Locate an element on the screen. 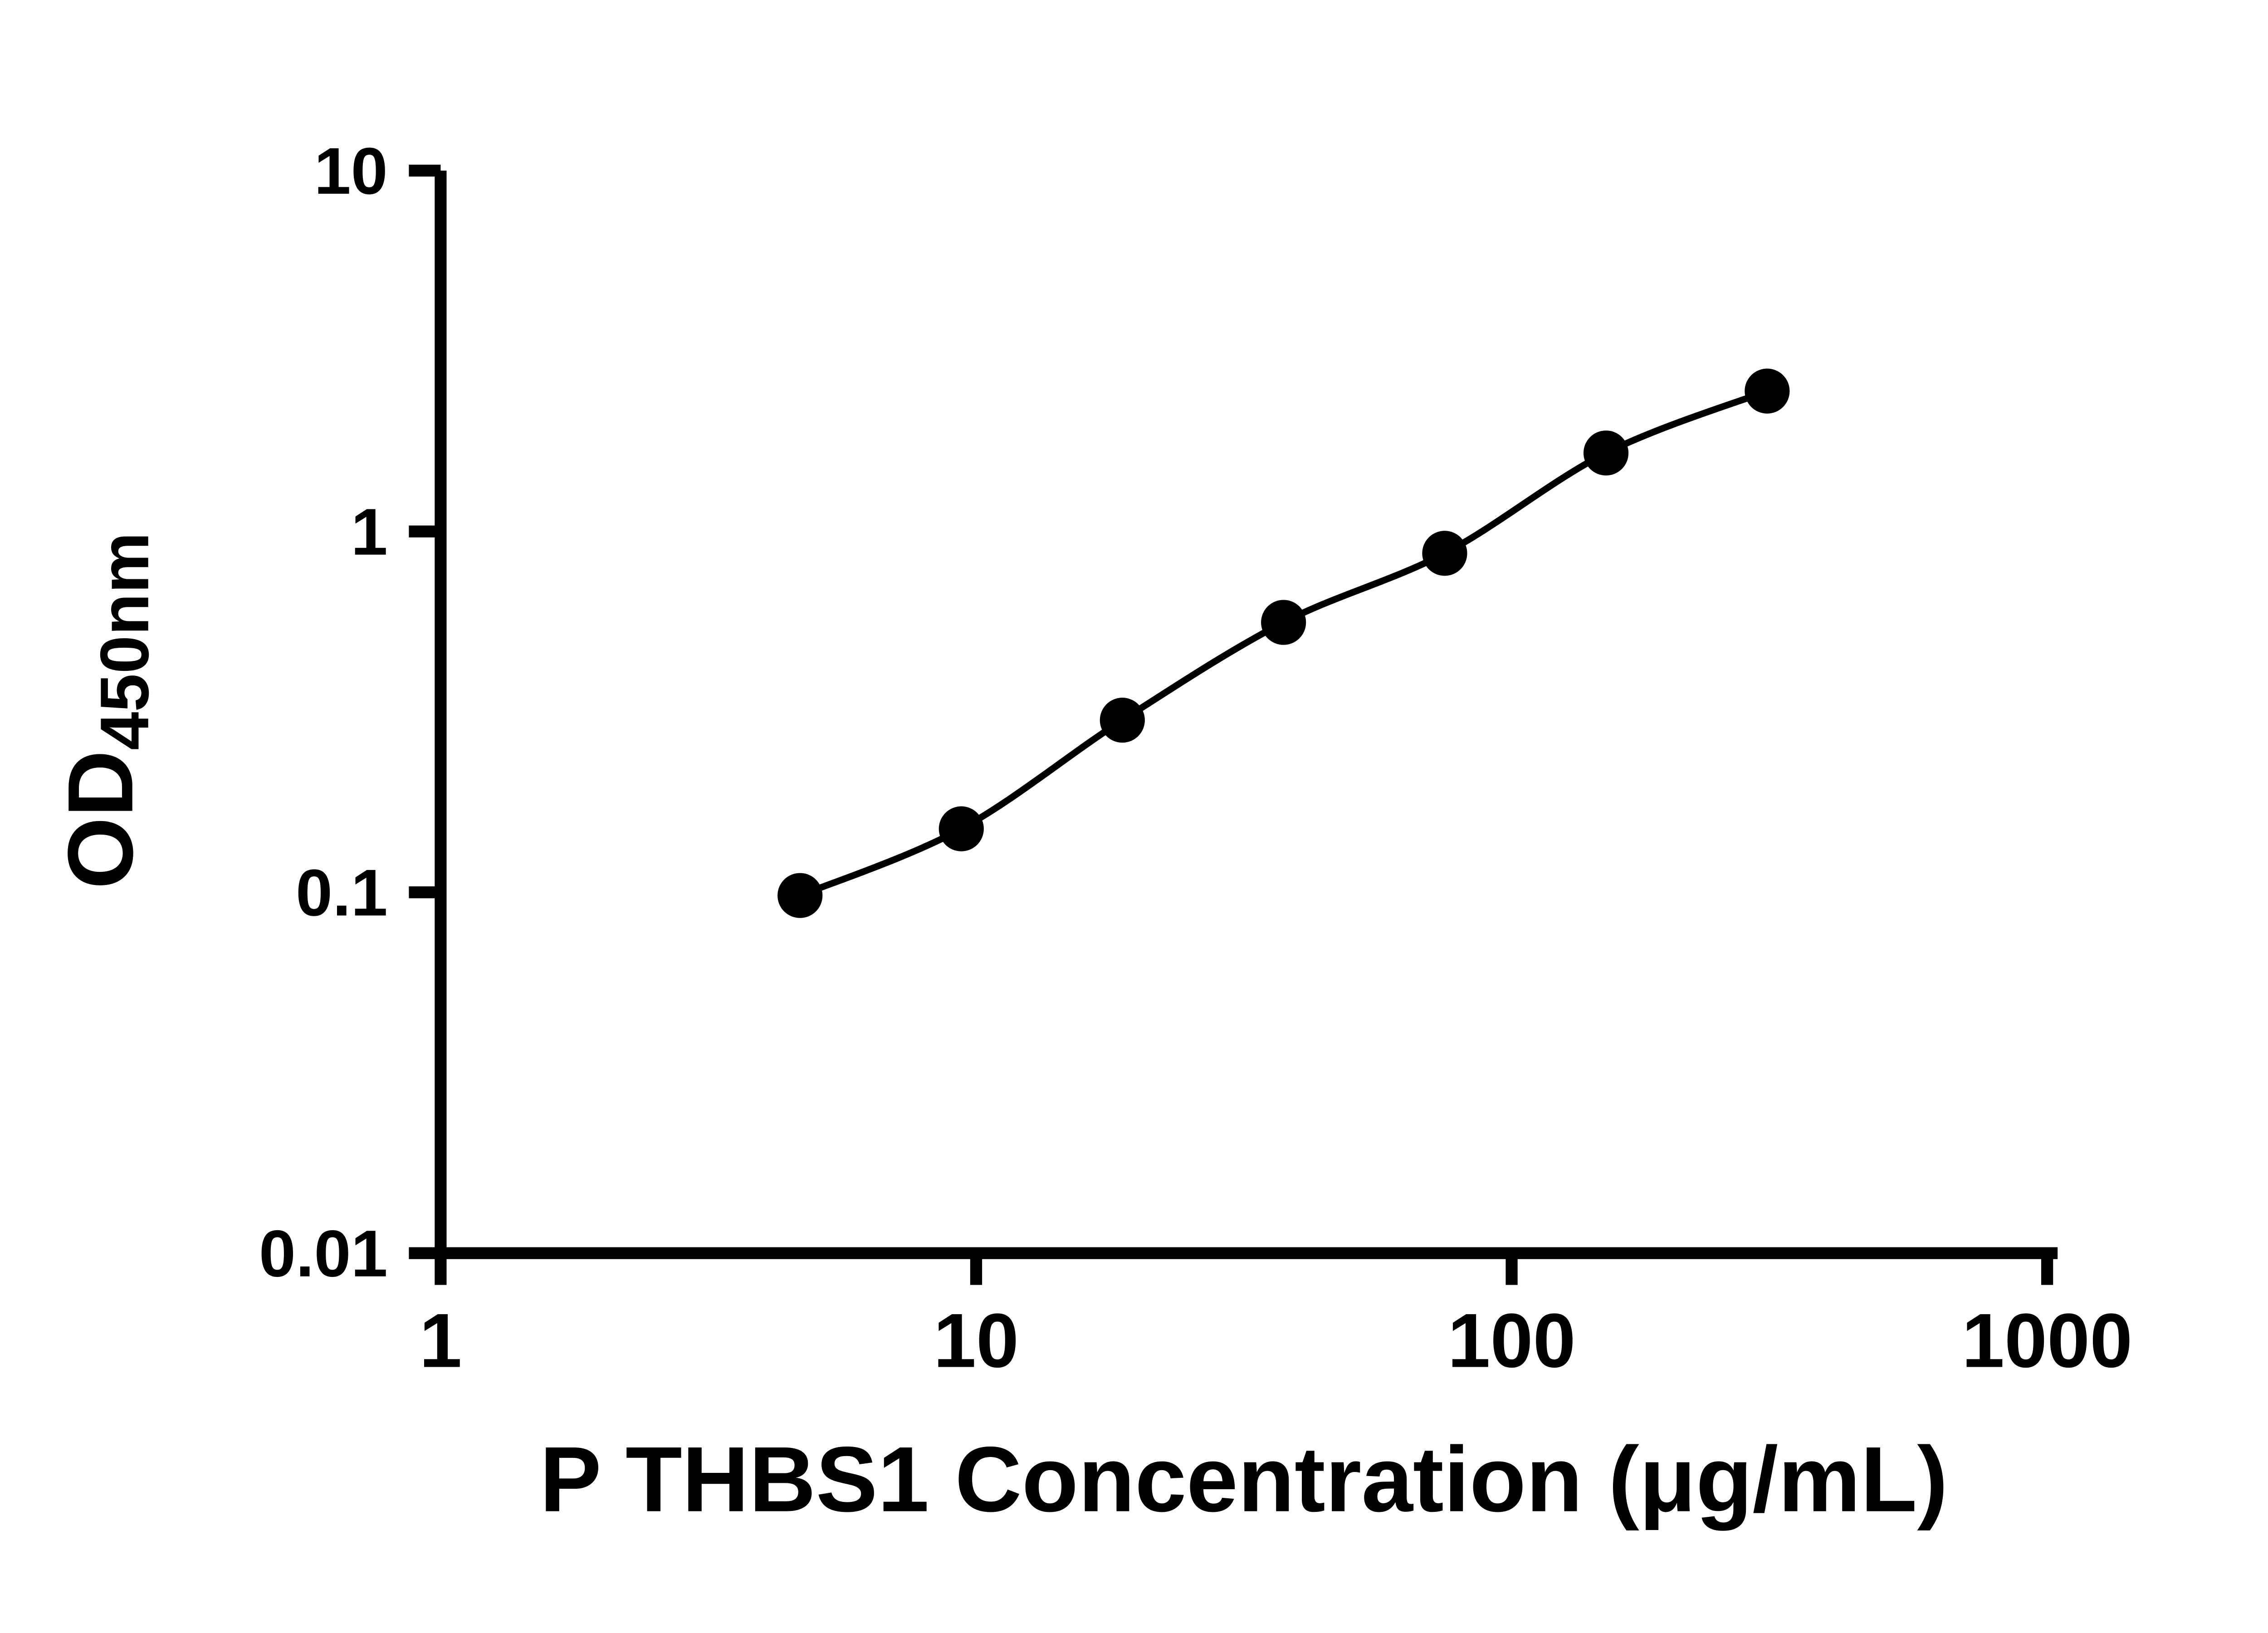 The image size is (2268, 1633). y-axis-title: OD450nm is located at coordinates (106, 710).